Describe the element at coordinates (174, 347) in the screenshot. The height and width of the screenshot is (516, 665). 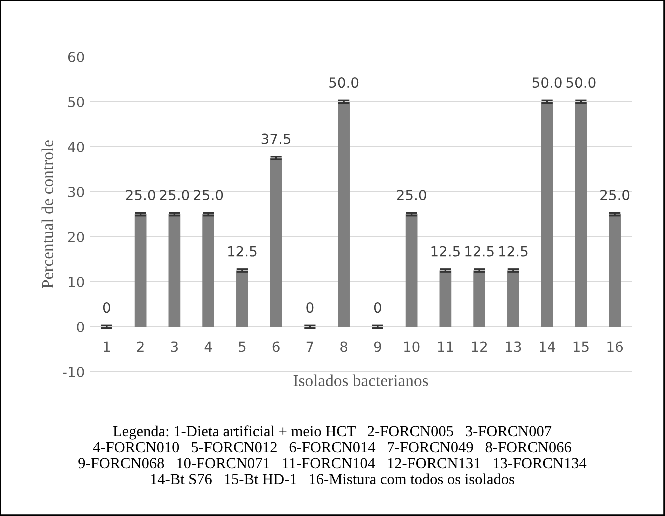
I see `x-tick-label: 3` at that location.